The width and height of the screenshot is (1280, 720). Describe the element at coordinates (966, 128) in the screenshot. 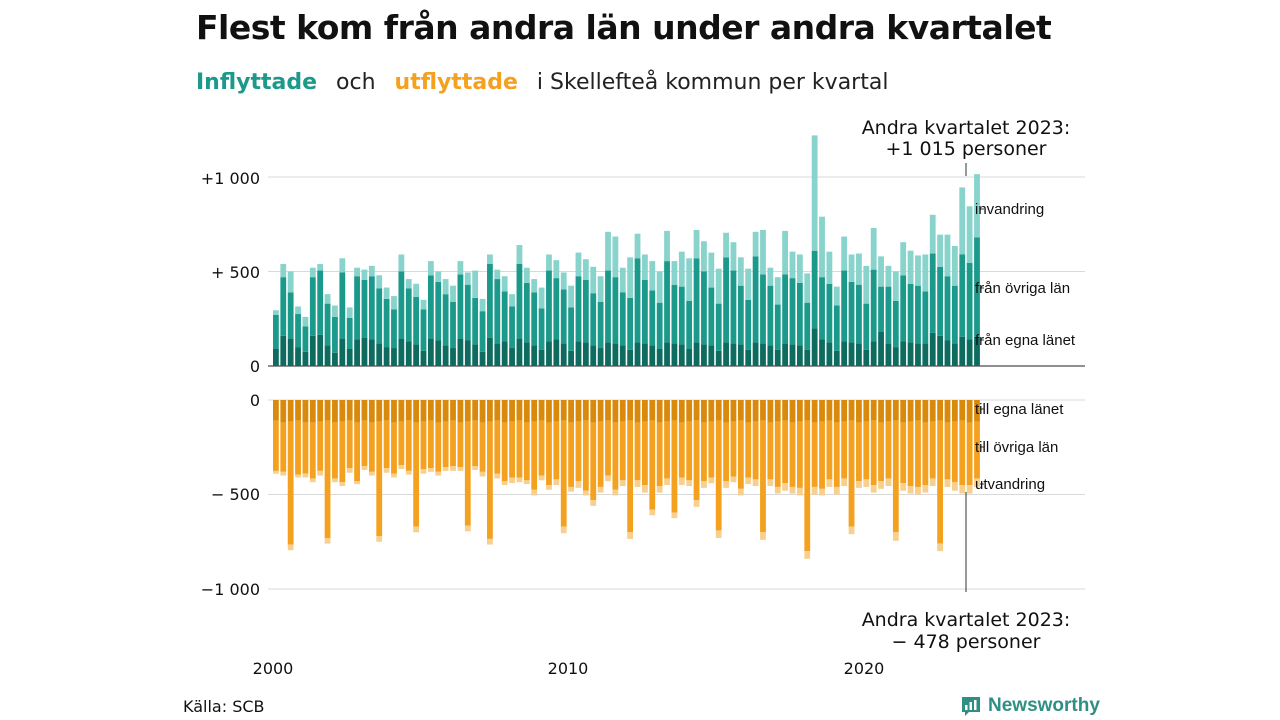

I see `annotation-top-line1: Andra kvartalet 2023:` at that location.